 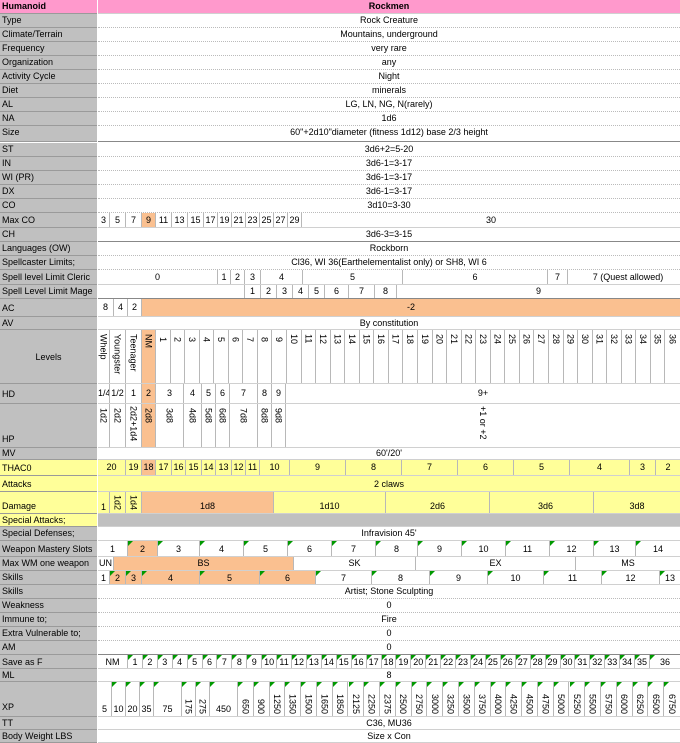 I want to click on xp-cell: 3000, so click(x=435, y=699).